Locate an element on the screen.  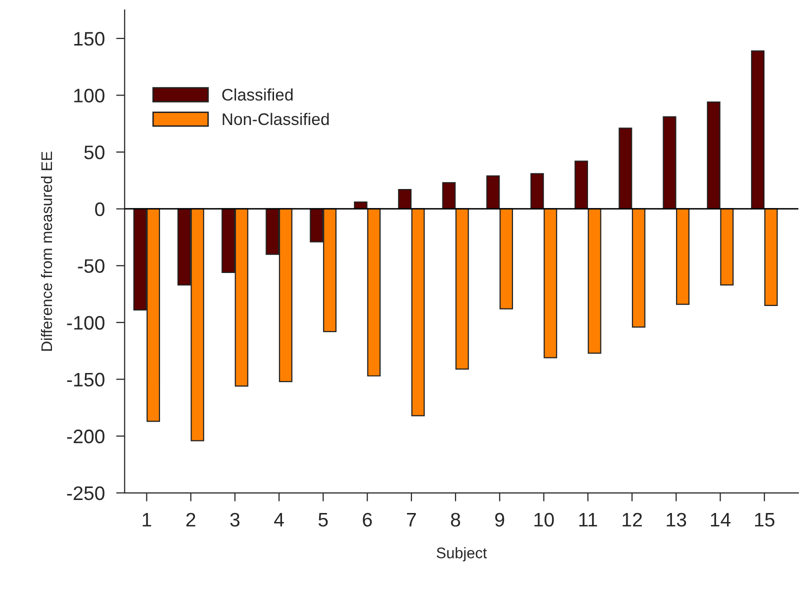
x-tick-label: 5 is located at coordinates (323, 520).